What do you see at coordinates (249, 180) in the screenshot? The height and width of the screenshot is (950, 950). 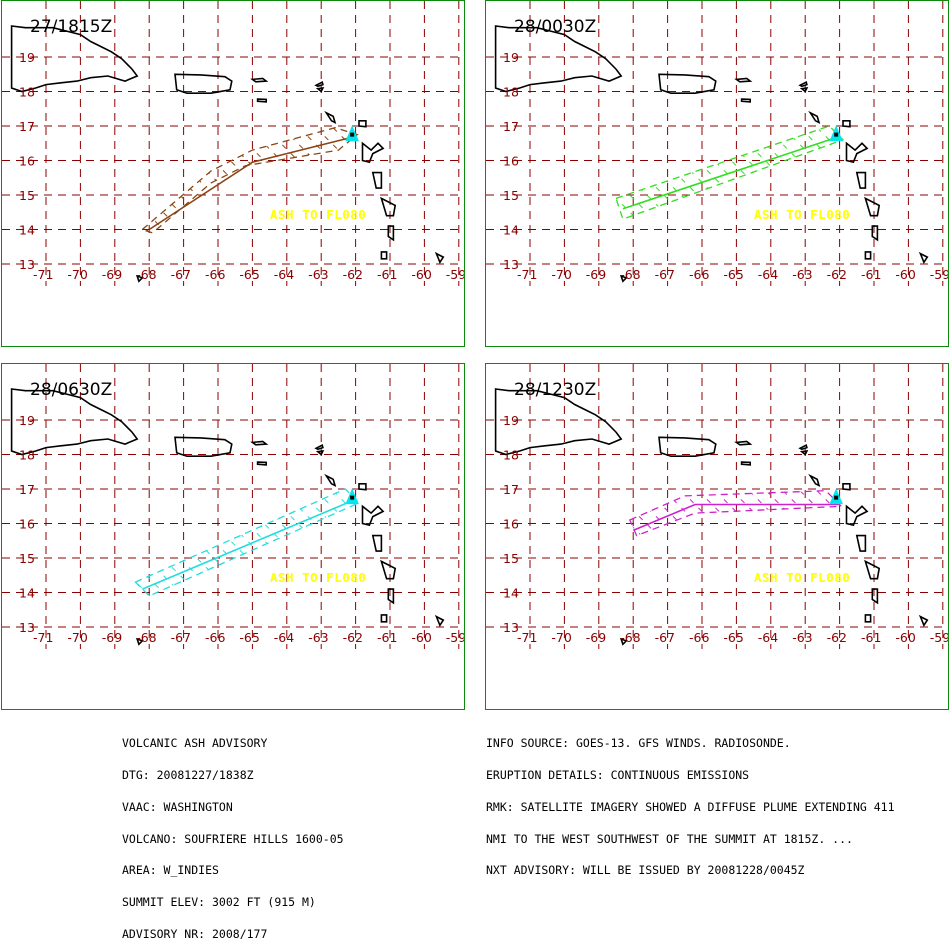 I see `ash-plume-area` at bounding box center [249, 180].